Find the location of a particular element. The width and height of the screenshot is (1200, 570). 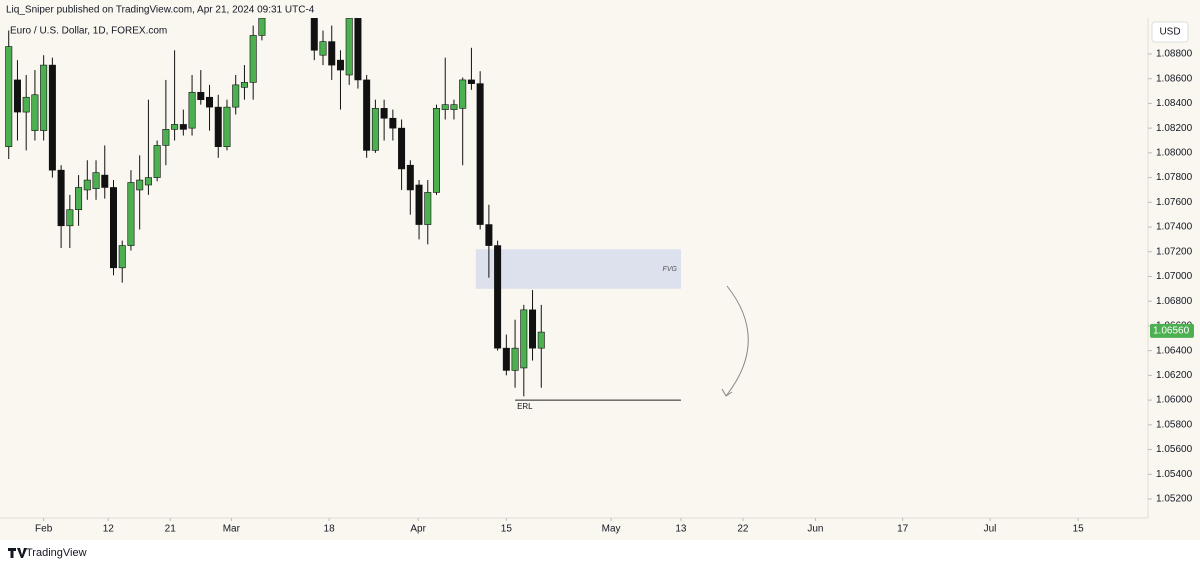

y-tick-label: 1.08600 is located at coordinates (1174, 78).